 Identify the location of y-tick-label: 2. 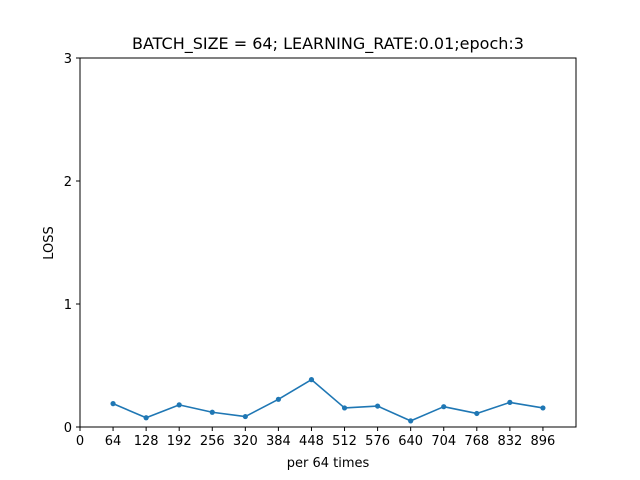
(68, 182).